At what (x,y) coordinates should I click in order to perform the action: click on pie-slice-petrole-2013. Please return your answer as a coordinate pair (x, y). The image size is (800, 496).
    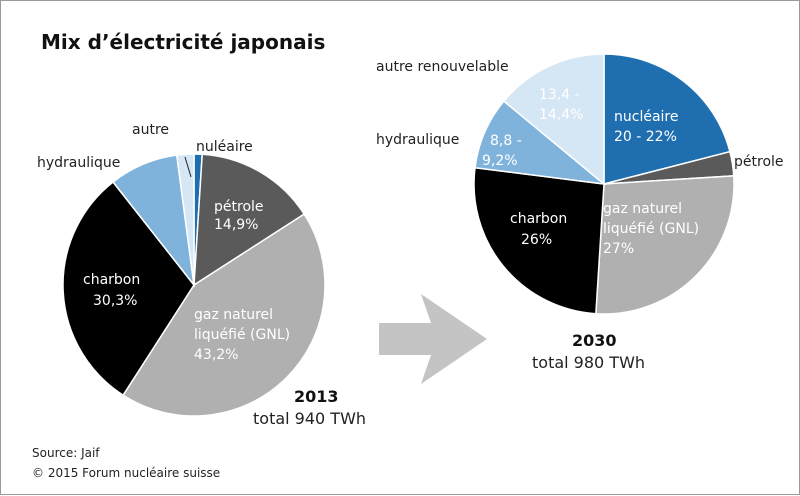
    Looking at the image, I should click on (249, 220).